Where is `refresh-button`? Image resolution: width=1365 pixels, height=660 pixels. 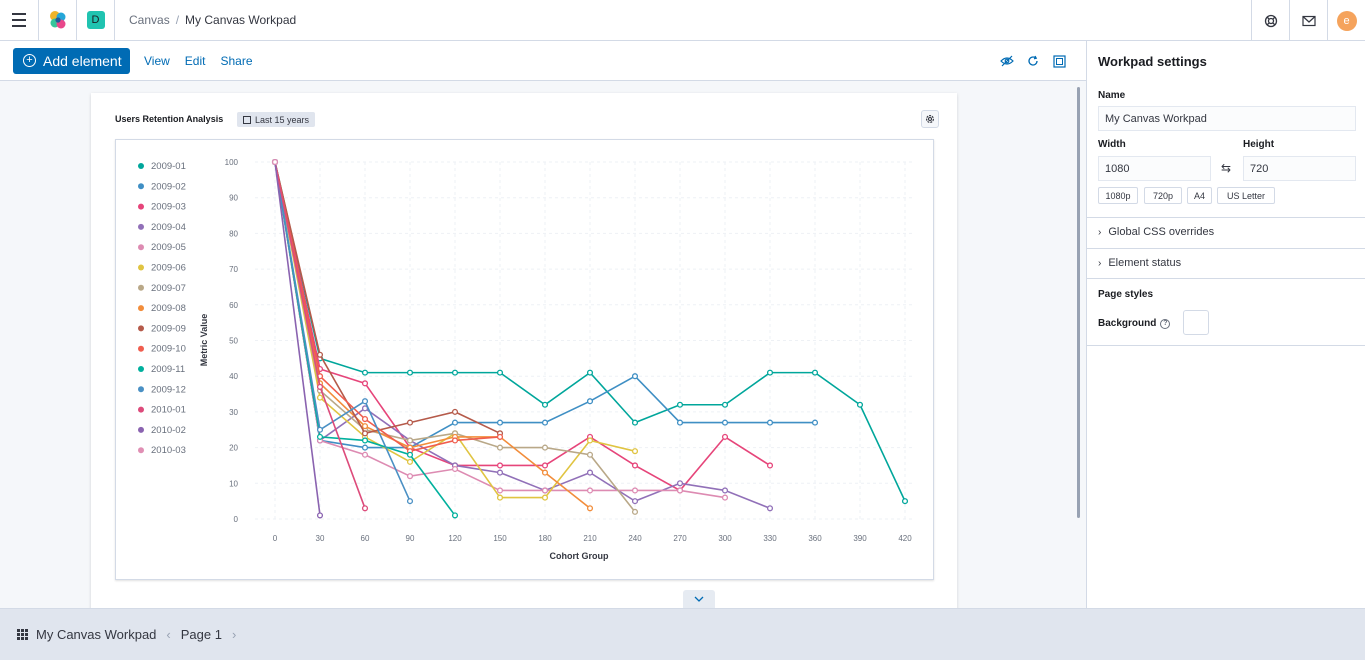 refresh-button is located at coordinates (1033, 61).